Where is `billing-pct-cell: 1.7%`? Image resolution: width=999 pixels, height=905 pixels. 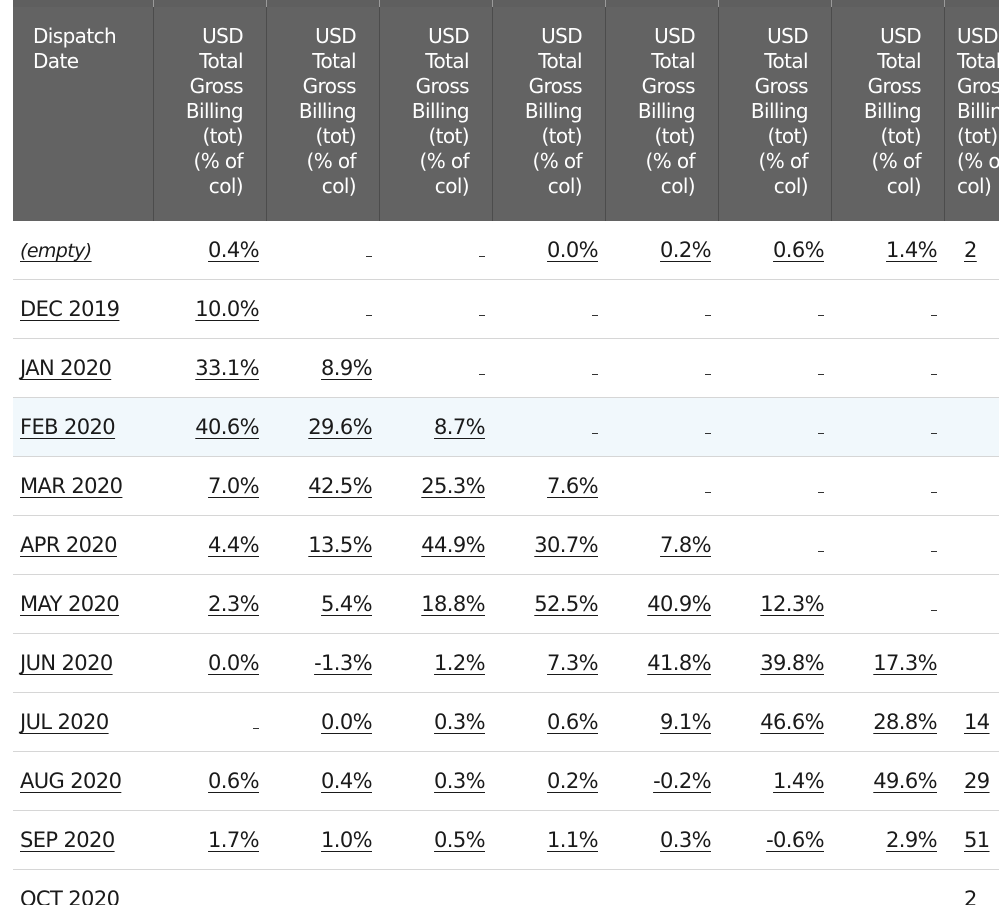 billing-pct-cell: 1.7% is located at coordinates (206, 840).